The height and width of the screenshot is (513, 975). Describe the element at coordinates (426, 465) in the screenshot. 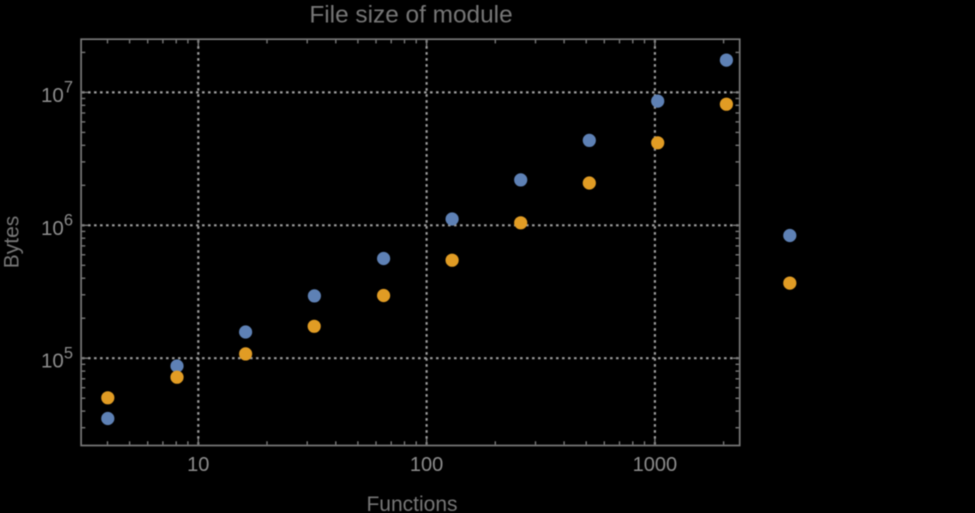

I see `svg-text: 100` at that location.